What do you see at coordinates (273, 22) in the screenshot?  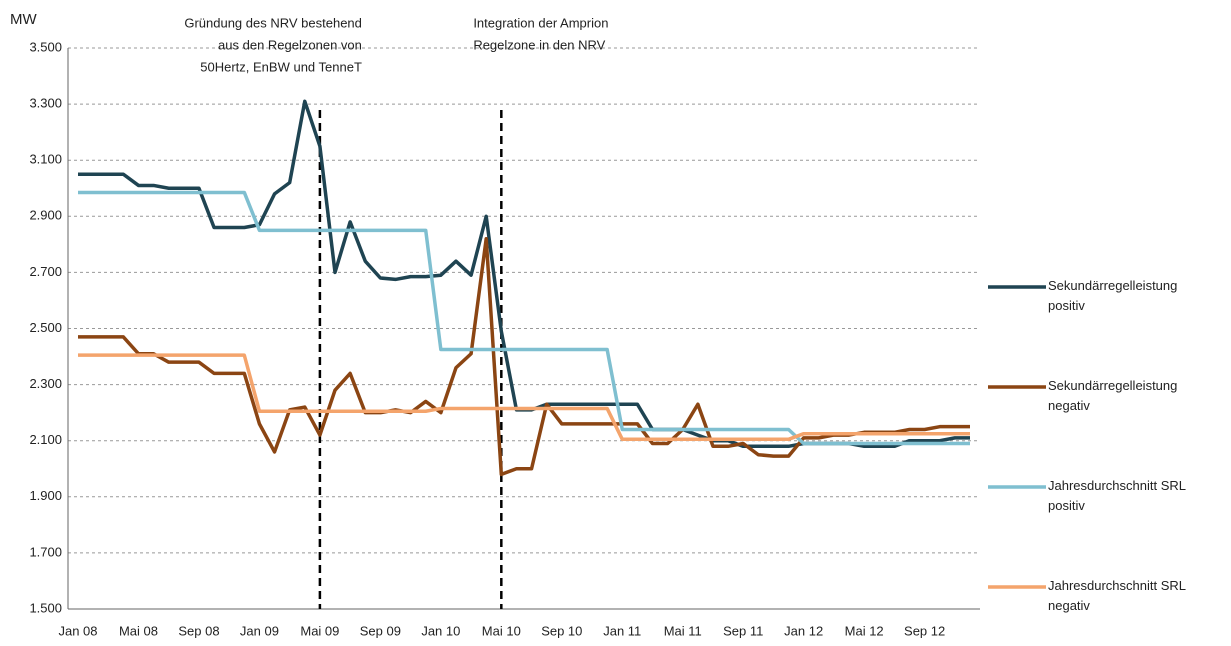 I see `annotation-text: Gründung des NRV bestehend` at bounding box center [273, 22].